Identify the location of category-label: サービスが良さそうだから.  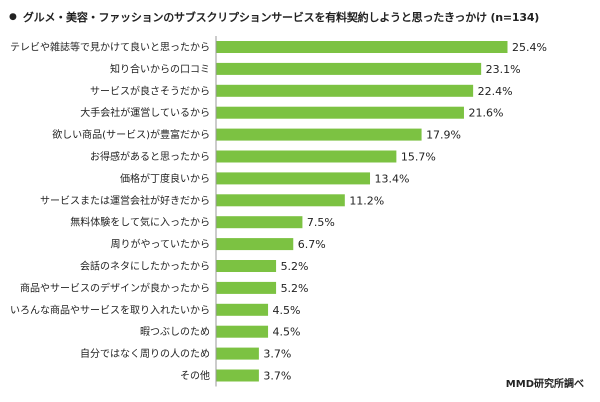
(150, 90).